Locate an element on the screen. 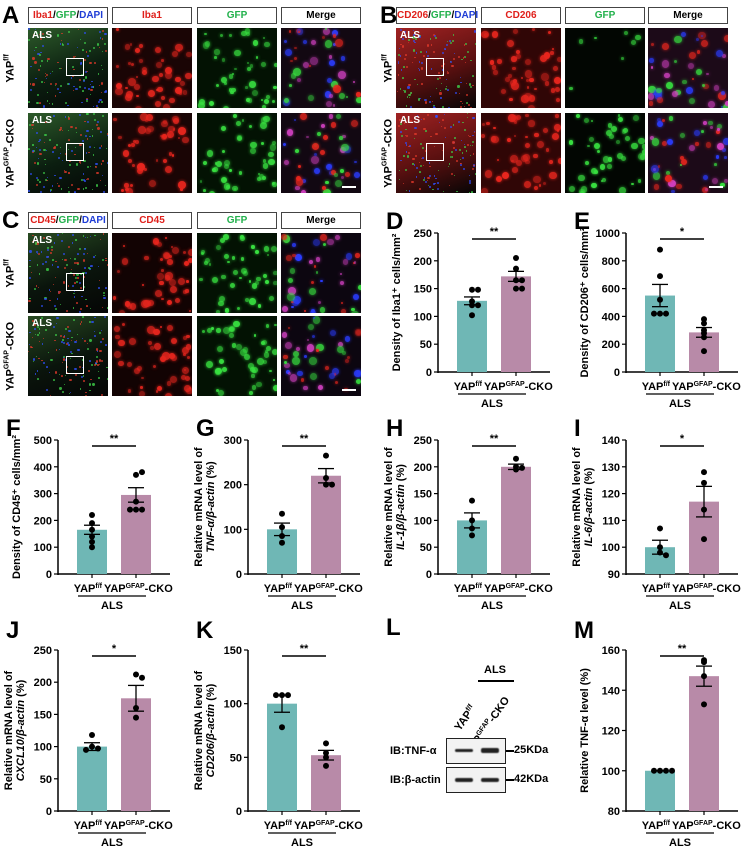 Image resolution: width=756 pixels, height=849 pixels. y-tick-label: 150 is located at coordinates (423, 290).